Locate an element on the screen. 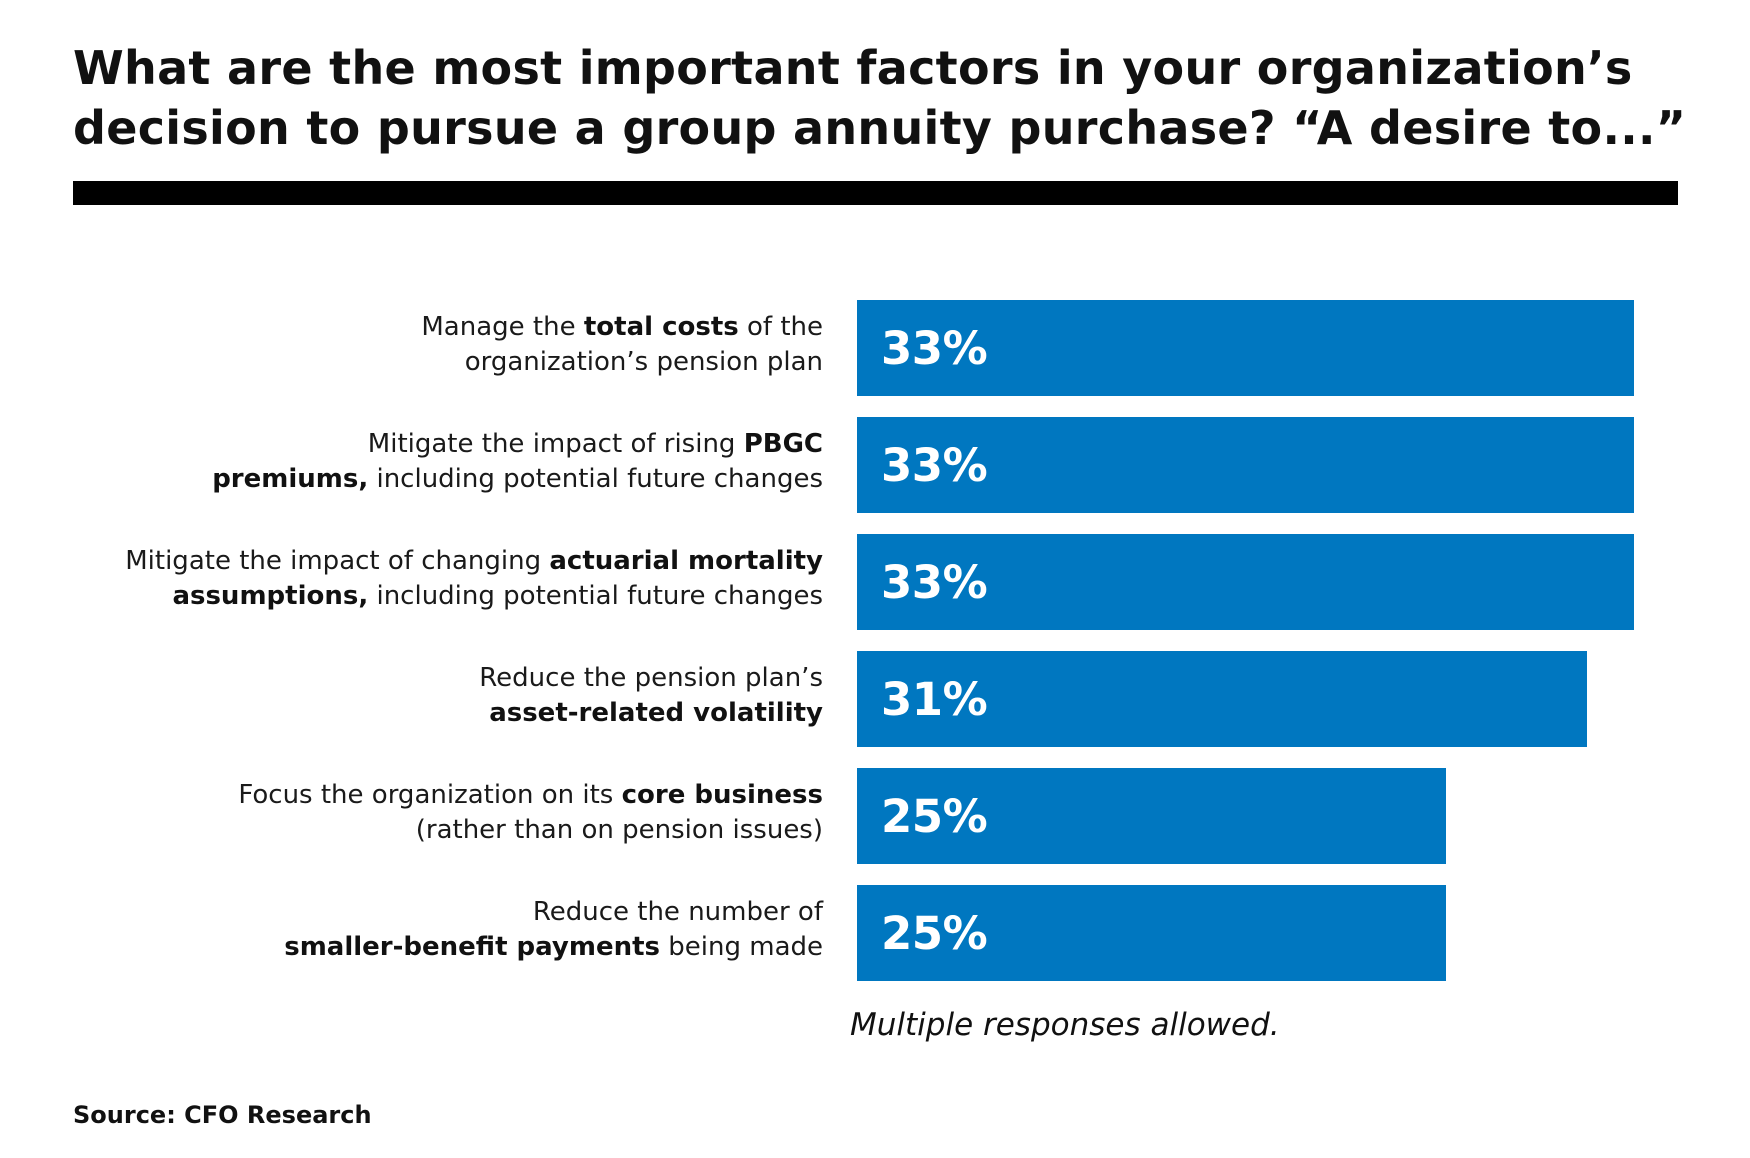 The height and width of the screenshot is (1158, 1750). source-credit: Source: CFO Research is located at coordinates (222, 1115).